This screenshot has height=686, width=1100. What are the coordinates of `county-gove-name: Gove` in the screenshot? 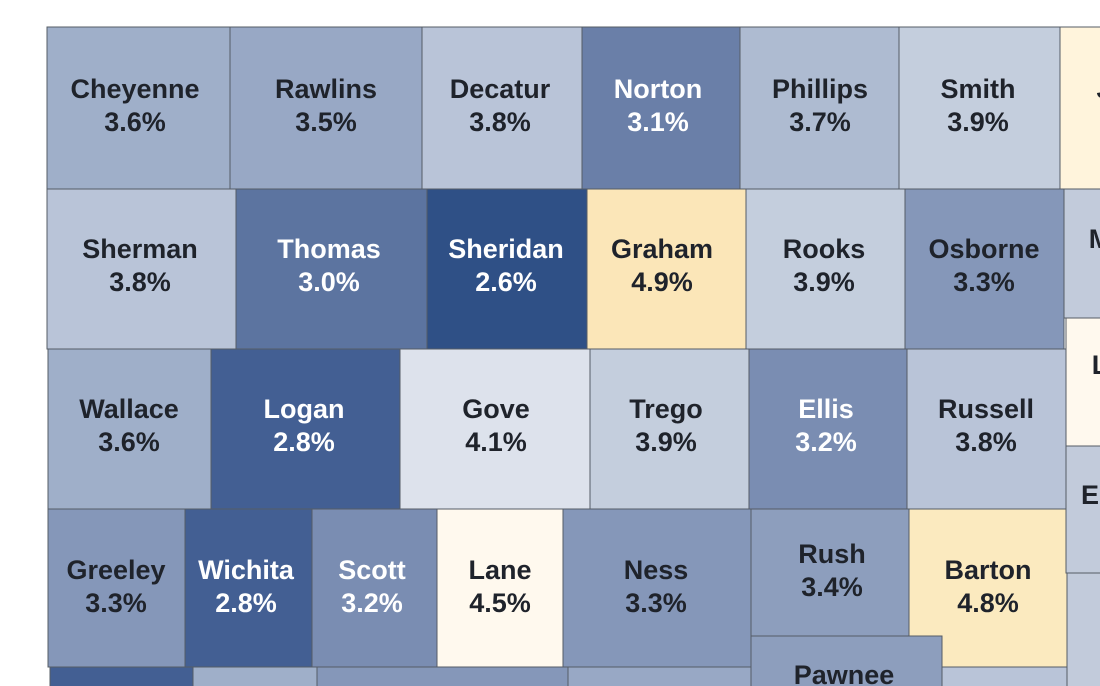 It's located at (496, 409).